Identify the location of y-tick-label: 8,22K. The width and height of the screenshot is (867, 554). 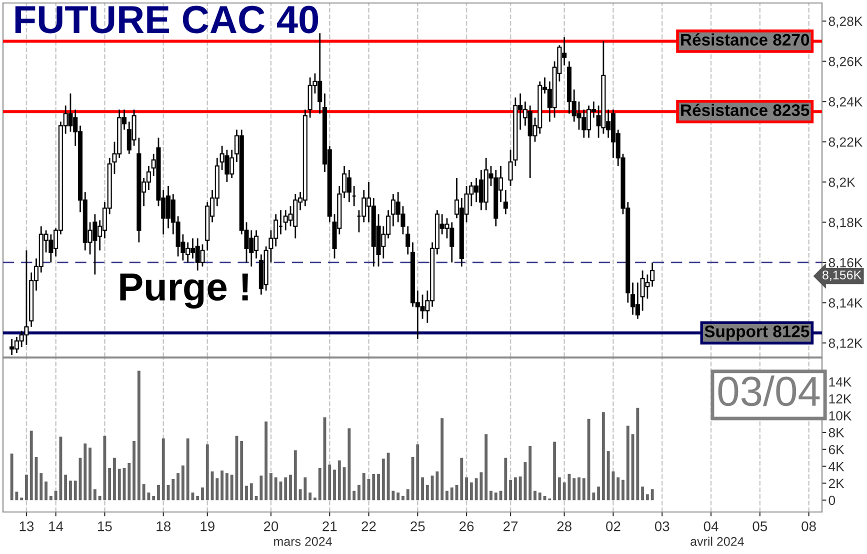
(845, 142).